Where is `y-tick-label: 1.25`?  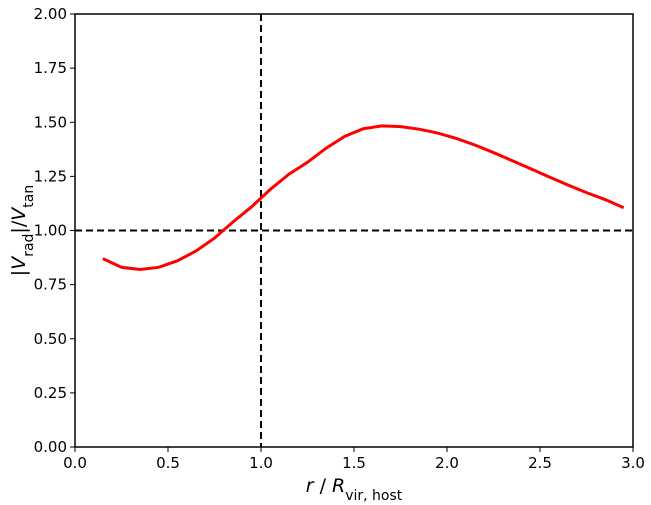 y-tick-label: 1.25 is located at coordinates (50, 176).